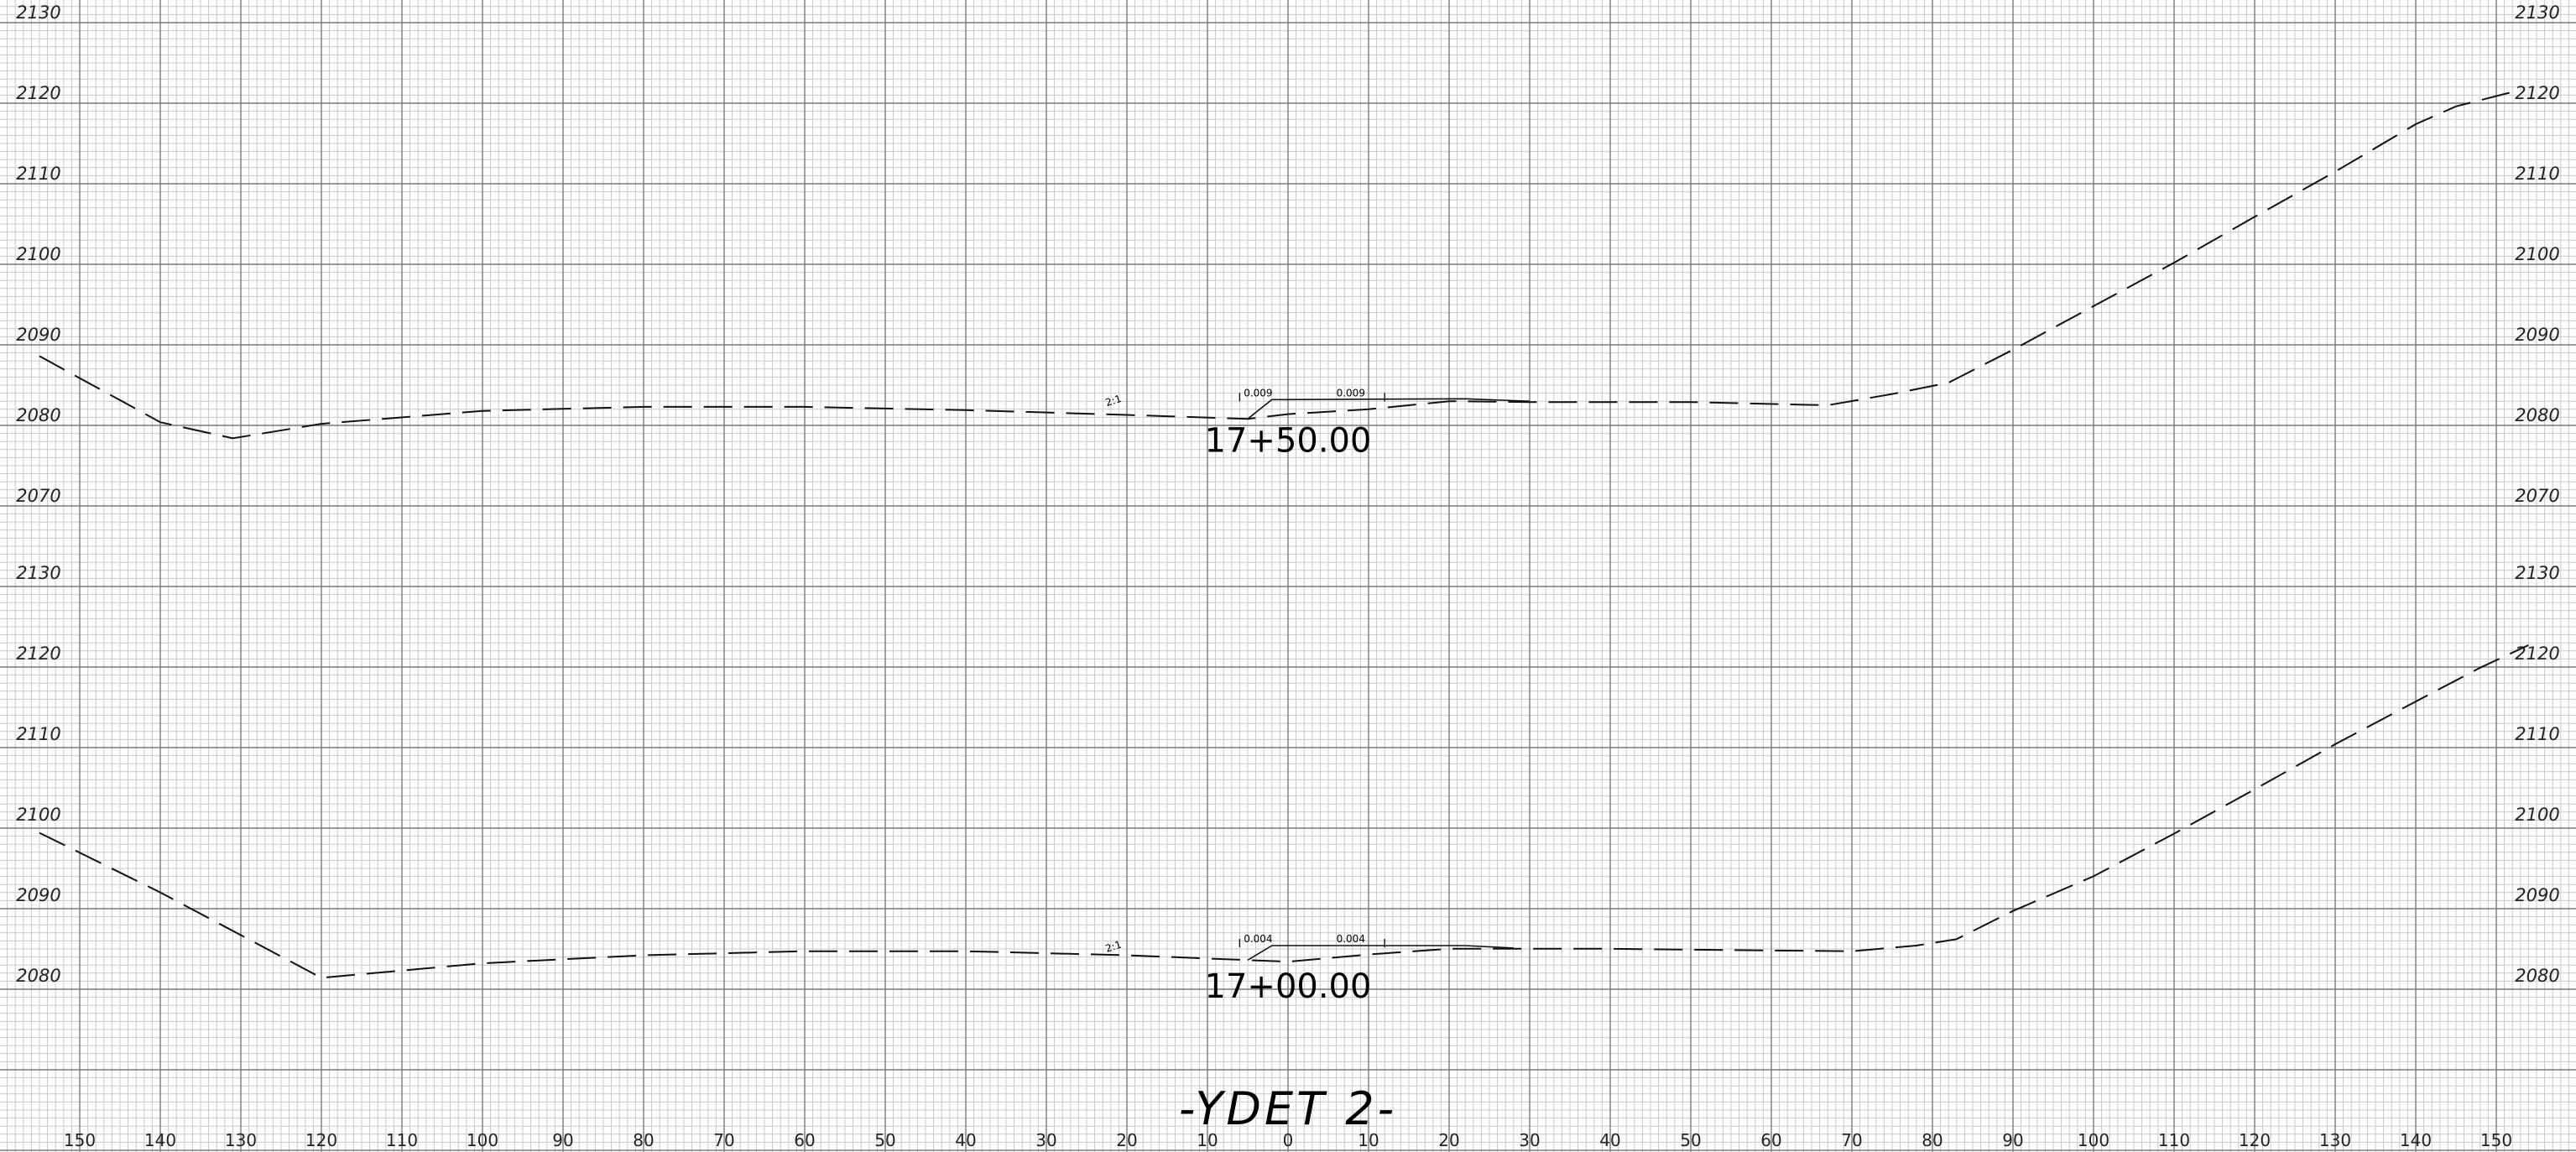  Describe the element at coordinates (1288, 440) in the screenshot. I see `station-label: 17+50.00` at that location.